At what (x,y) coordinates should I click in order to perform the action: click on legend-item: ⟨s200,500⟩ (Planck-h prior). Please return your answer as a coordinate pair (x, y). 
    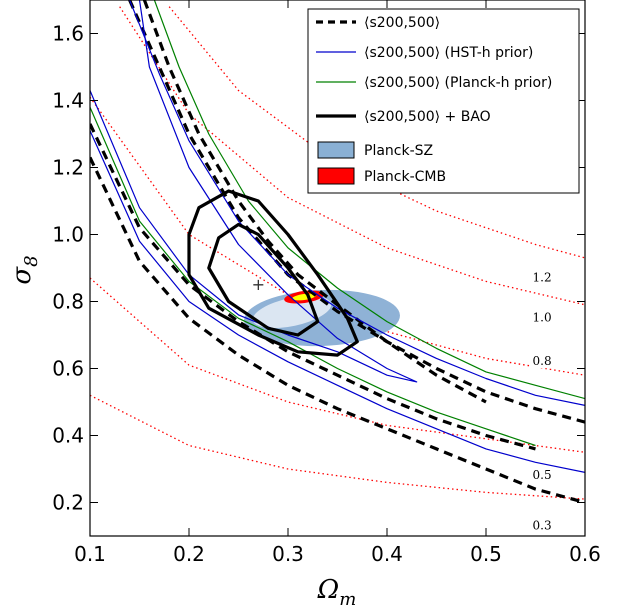
    Looking at the image, I should click on (434, 83).